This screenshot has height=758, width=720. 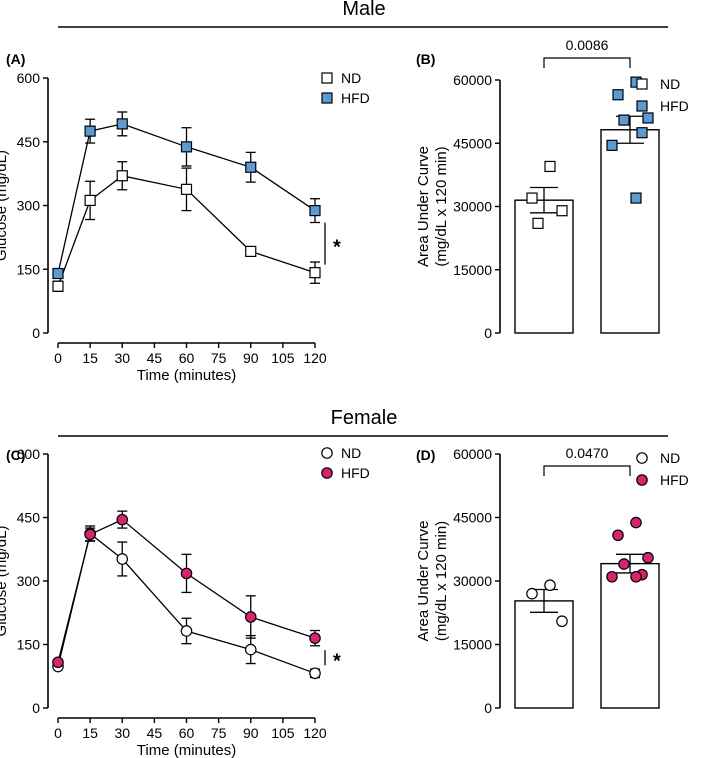 What do you see at coordinates (472, 645) in the screenshot?
I see `panel-d-y-tick-label: 15000` at bounding box center [472, 645].